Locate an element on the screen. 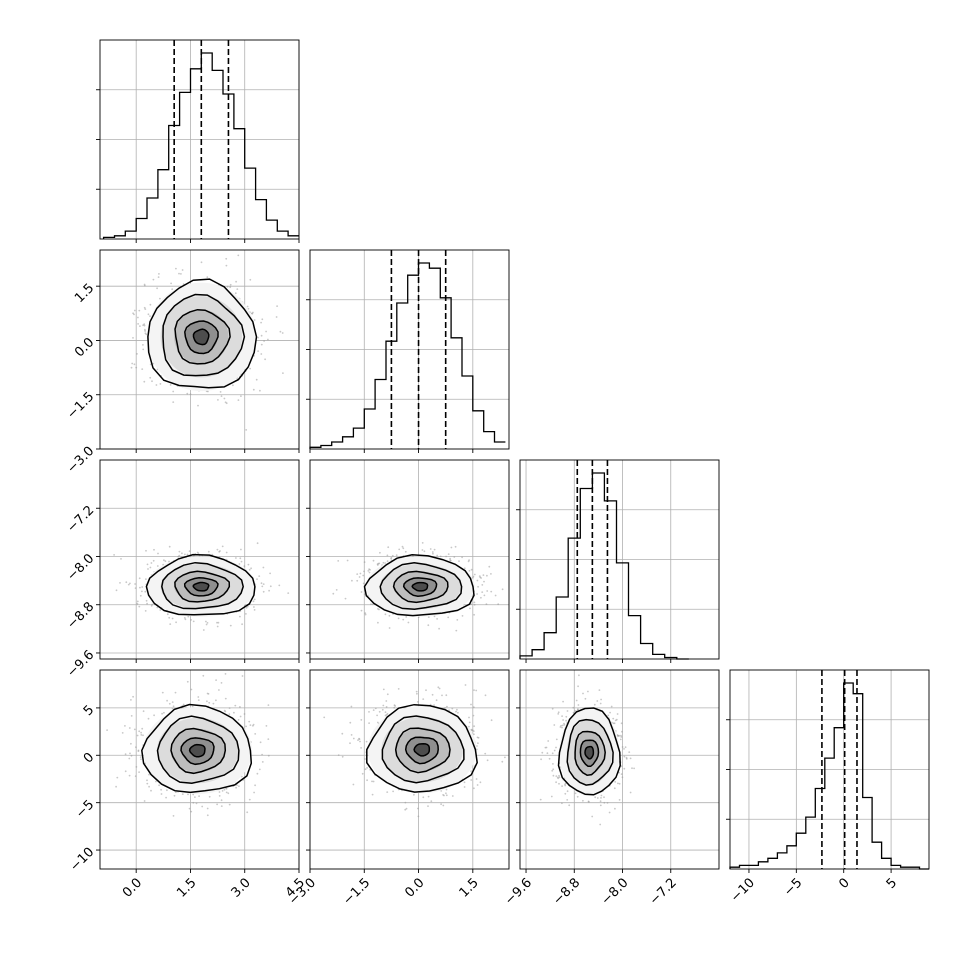  histogram-panel-frame is located at coordinates (409, 349).